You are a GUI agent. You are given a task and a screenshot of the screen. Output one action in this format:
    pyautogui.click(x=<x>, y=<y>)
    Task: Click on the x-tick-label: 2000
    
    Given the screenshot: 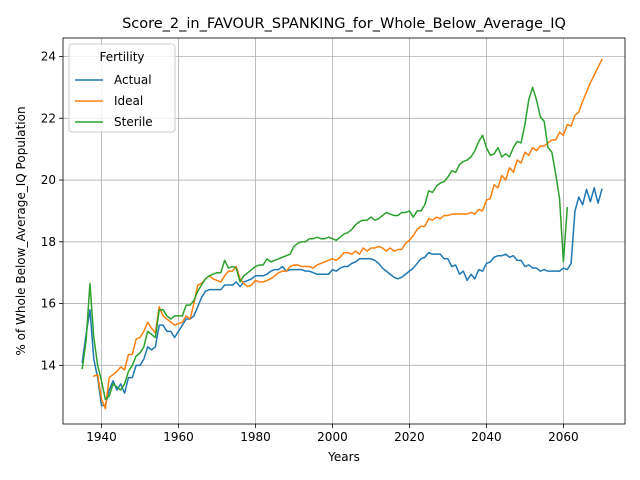 What is the action you would take?
    pyautogui.click(x=332, y=437)
    